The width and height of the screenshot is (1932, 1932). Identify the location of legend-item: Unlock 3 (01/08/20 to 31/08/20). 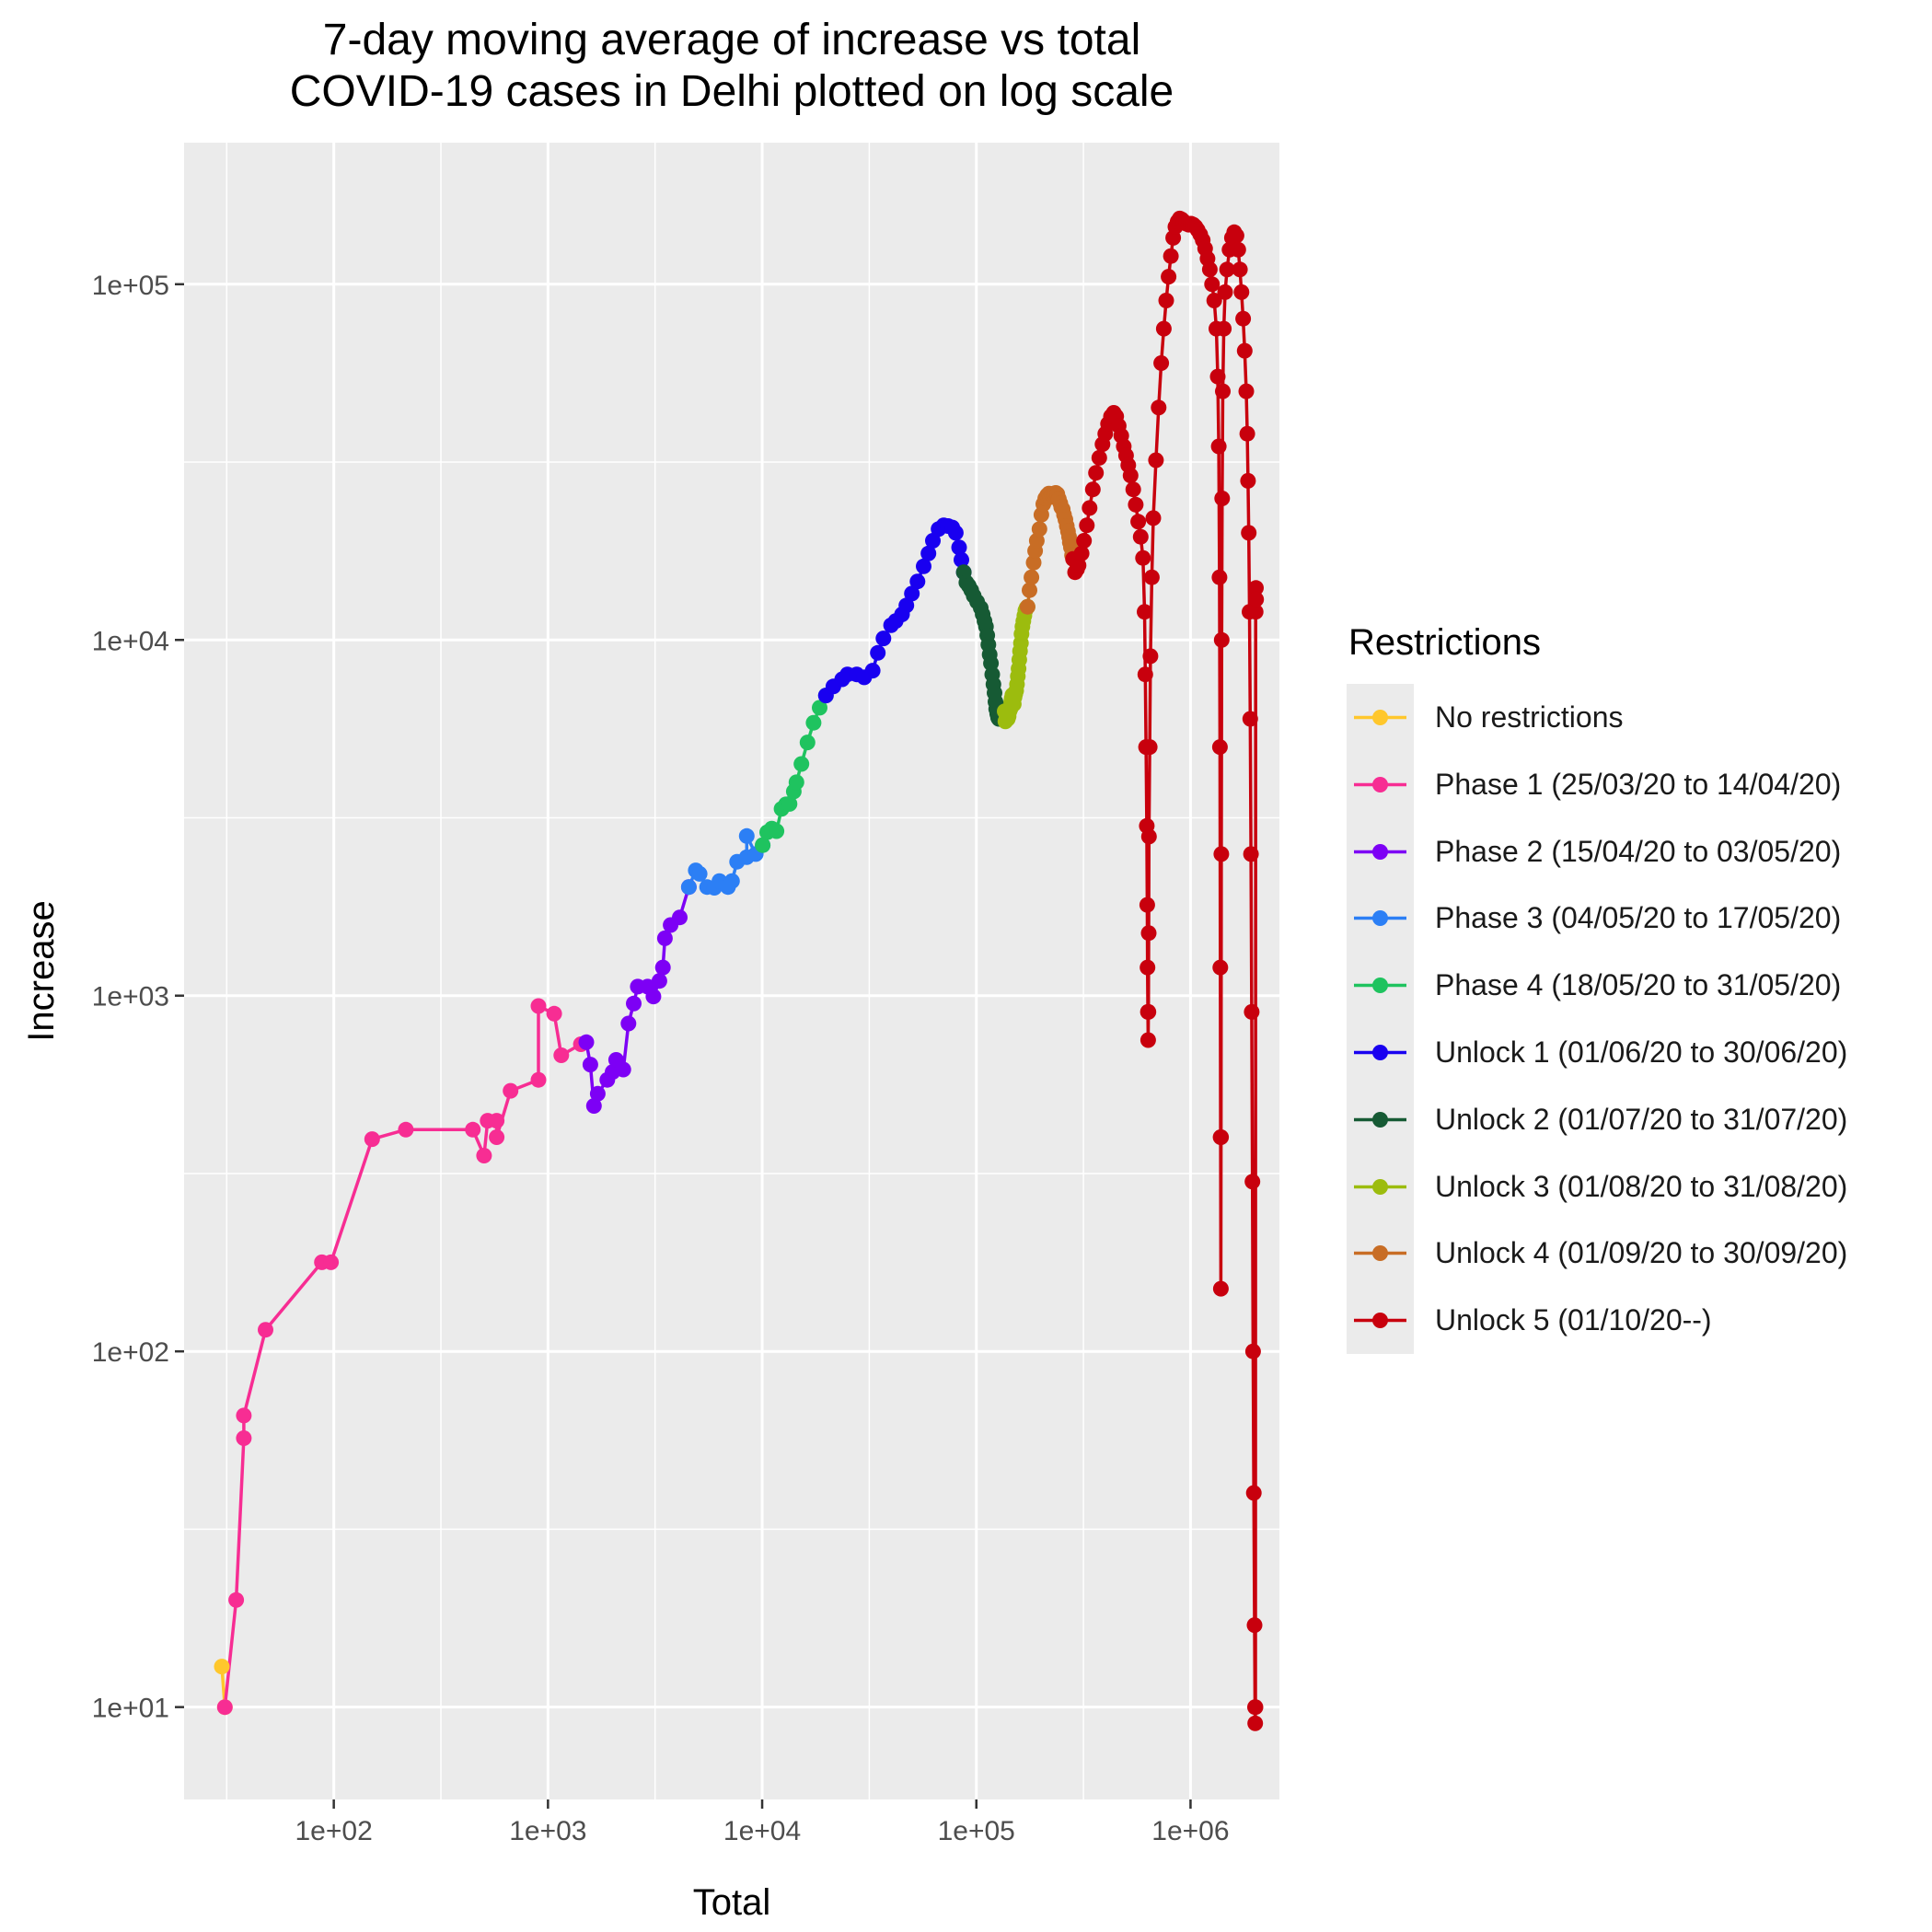
(1632, 1187).